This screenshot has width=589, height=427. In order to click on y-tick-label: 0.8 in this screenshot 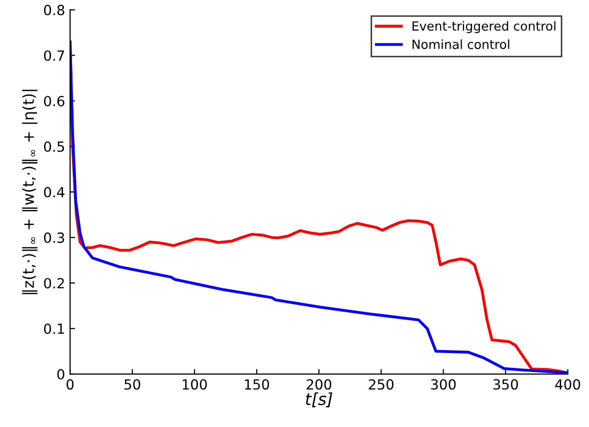, I will do `click(54, 10)`.